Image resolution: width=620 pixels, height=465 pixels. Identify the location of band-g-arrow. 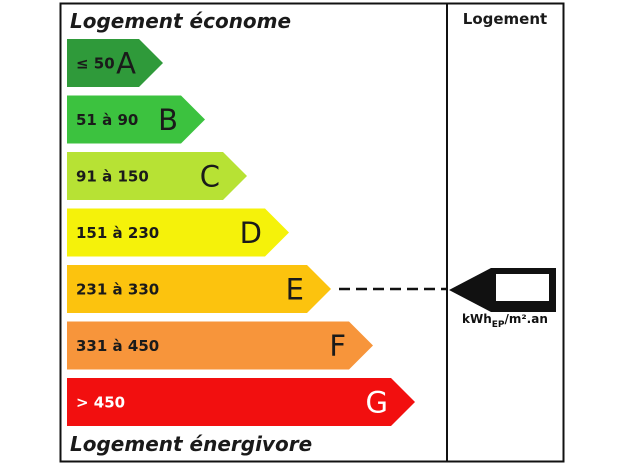
(241, 402).